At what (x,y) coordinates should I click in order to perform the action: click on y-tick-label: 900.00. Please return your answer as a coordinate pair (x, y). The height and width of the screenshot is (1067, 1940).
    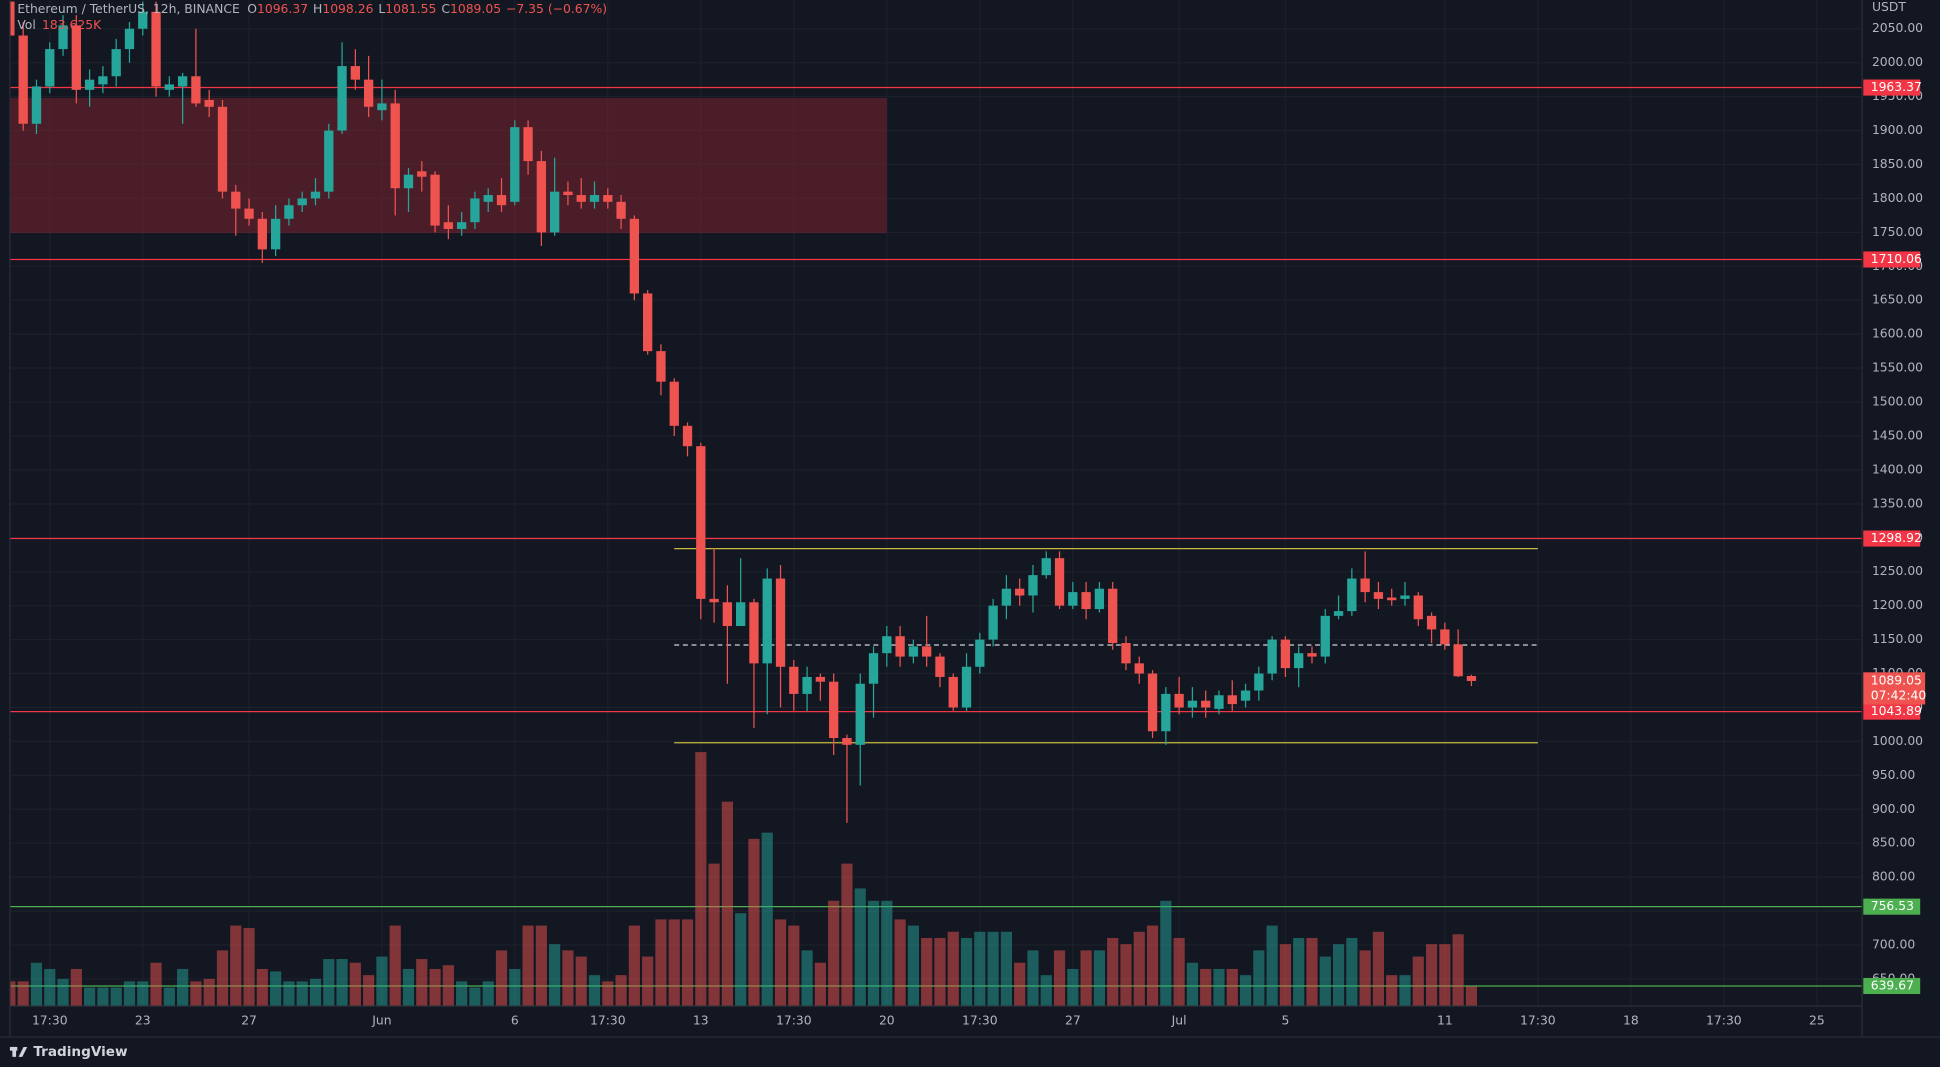
    Looking at the image, I should click on (1893, 809).